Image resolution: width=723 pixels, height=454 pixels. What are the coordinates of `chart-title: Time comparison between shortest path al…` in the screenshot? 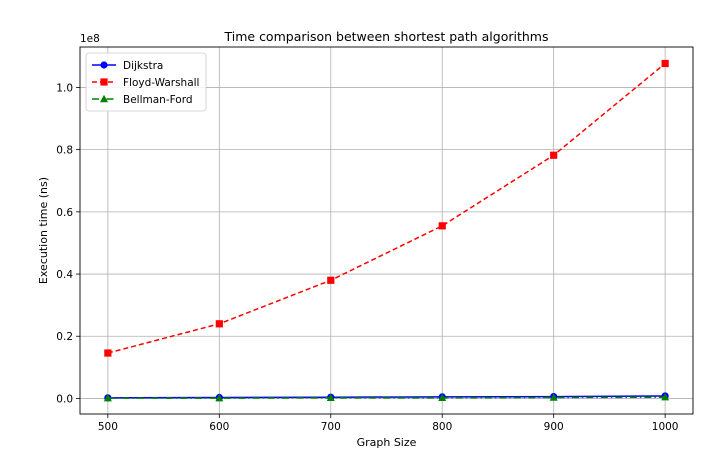 It's located at (386, 36).